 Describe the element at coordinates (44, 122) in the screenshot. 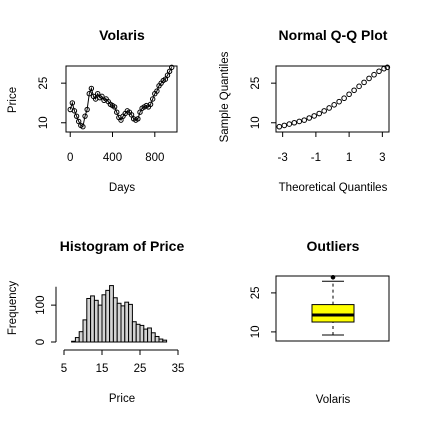

I see `timeseries-ytick-label: 10` at that location.